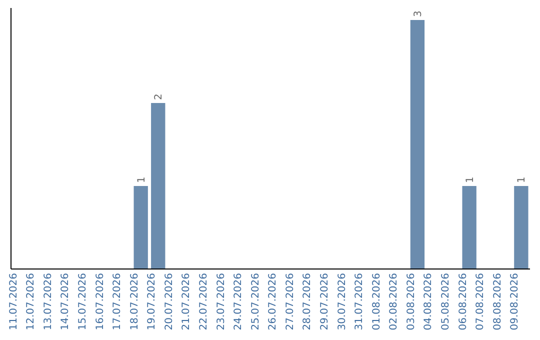 This screenshot has width=540, height=340. What do you see at coordinates (360, 301) in the screenshot?
I see `x-tick-label: 31.07.2026` at bounding box center [360, 301].